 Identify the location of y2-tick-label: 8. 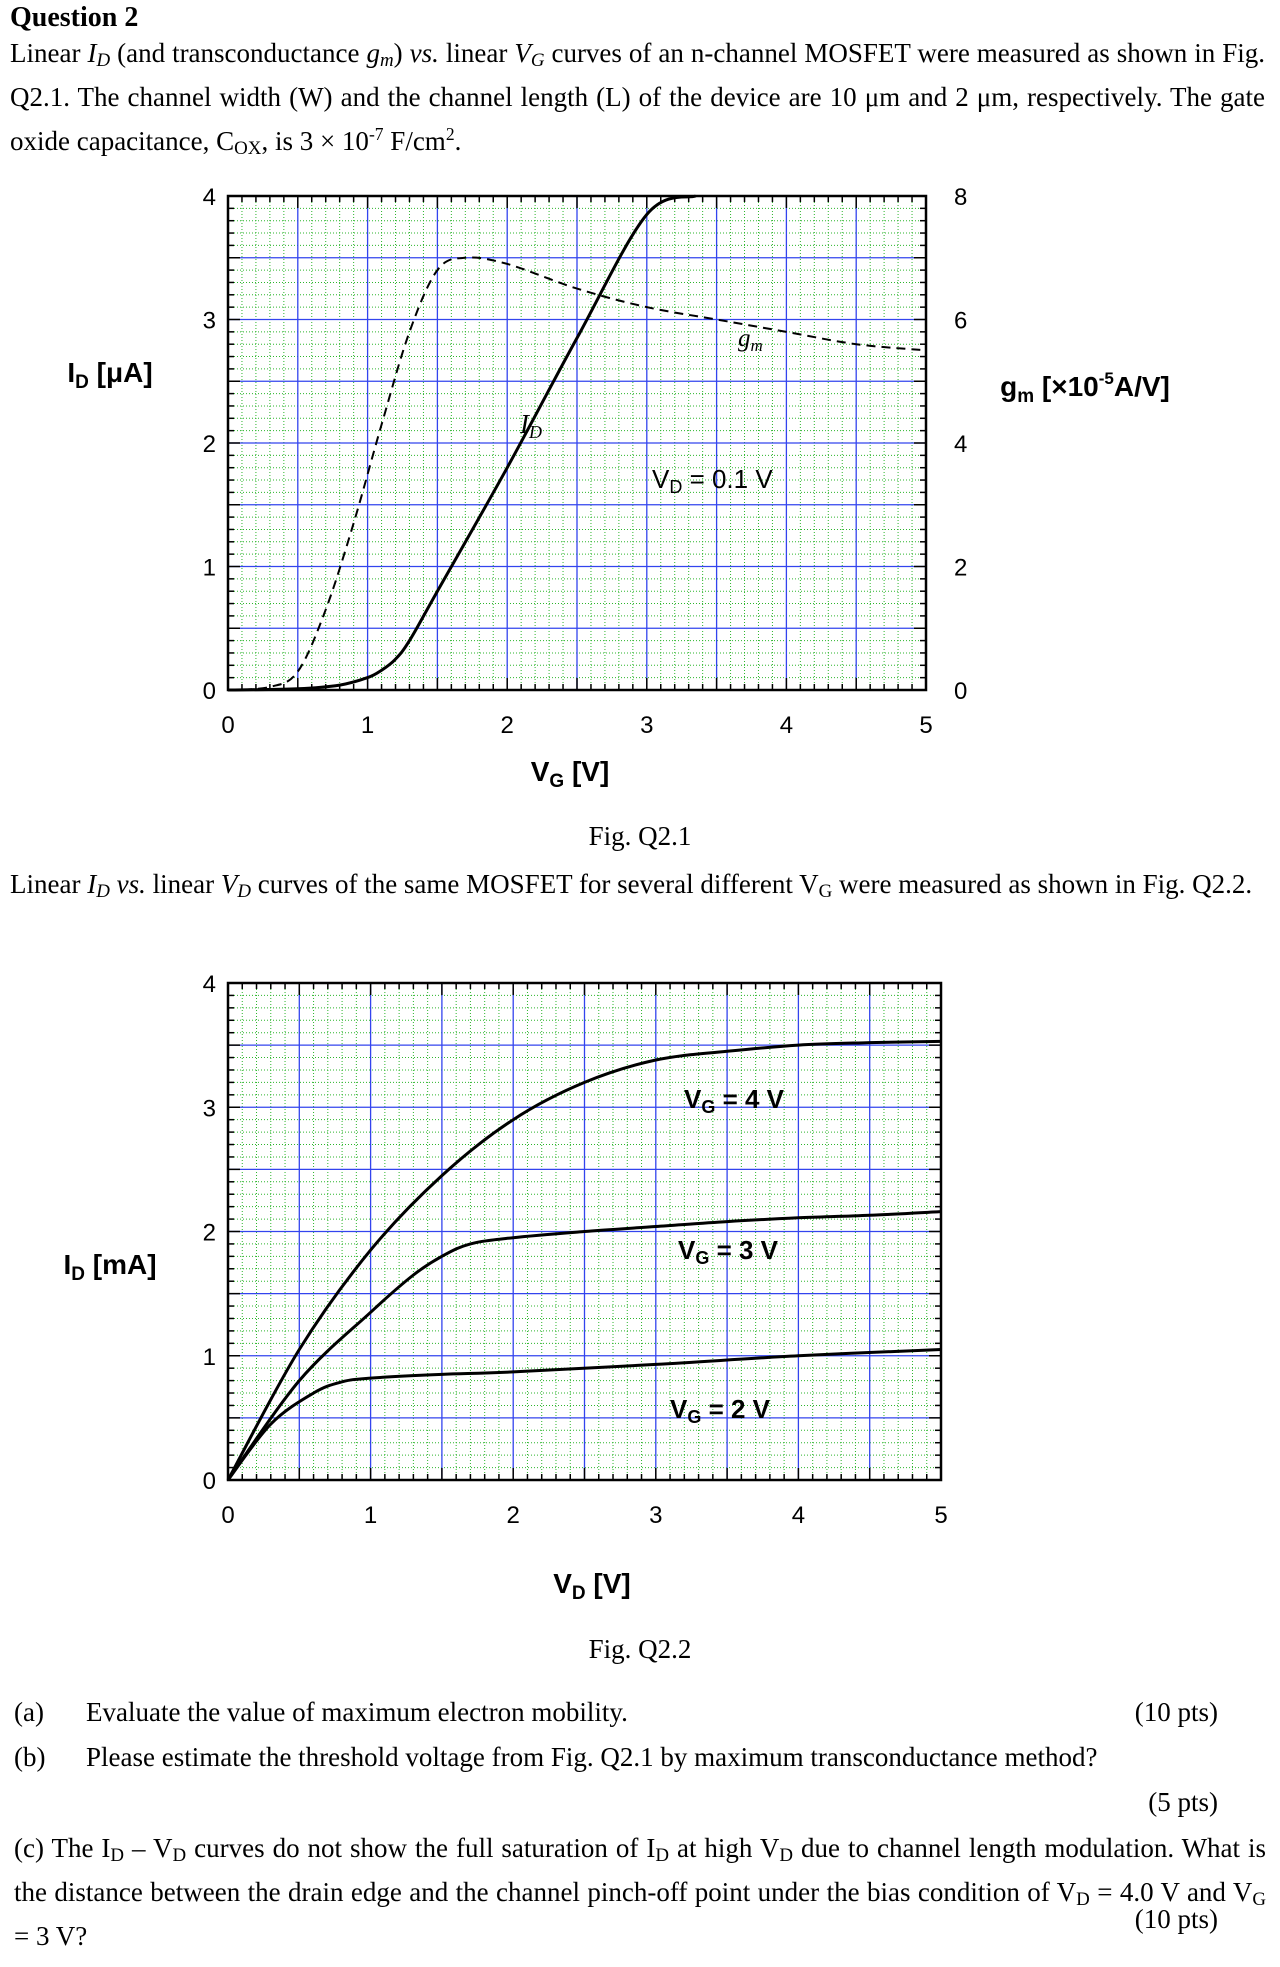
(960, 197).